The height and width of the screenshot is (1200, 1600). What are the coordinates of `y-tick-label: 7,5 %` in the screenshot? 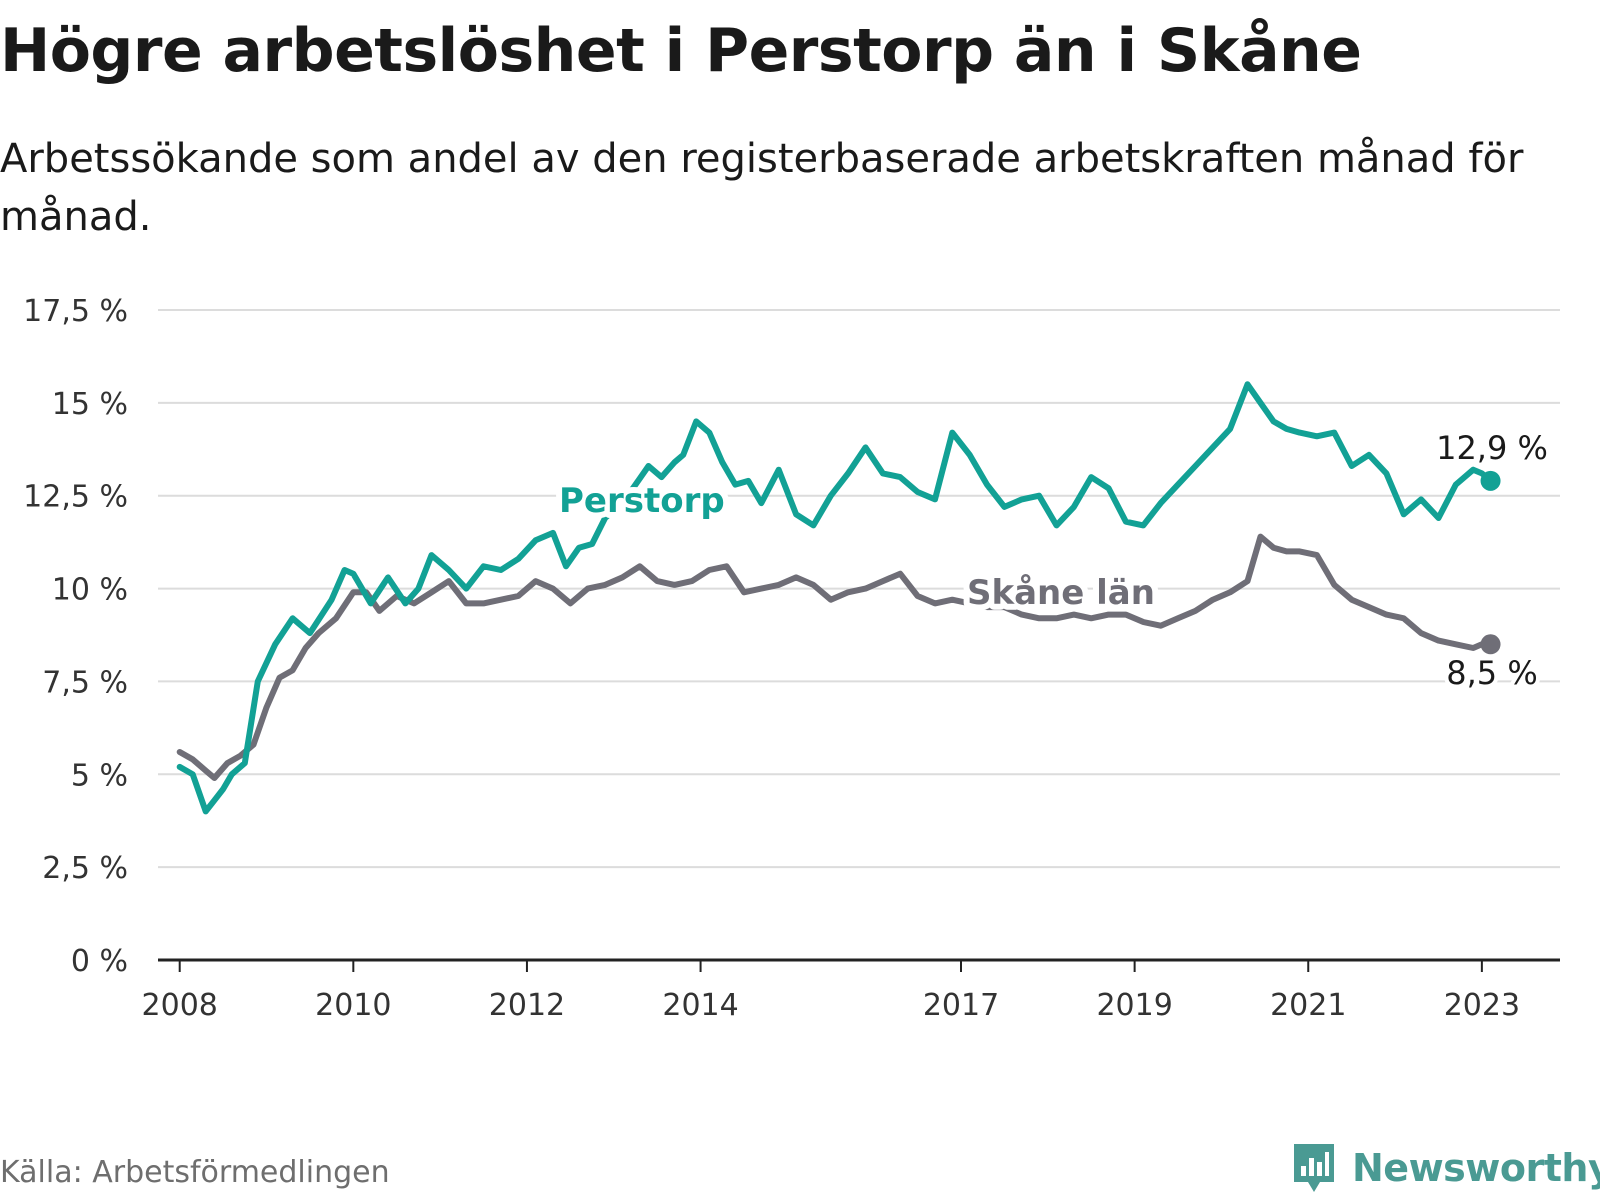 It's located at (85, 682).